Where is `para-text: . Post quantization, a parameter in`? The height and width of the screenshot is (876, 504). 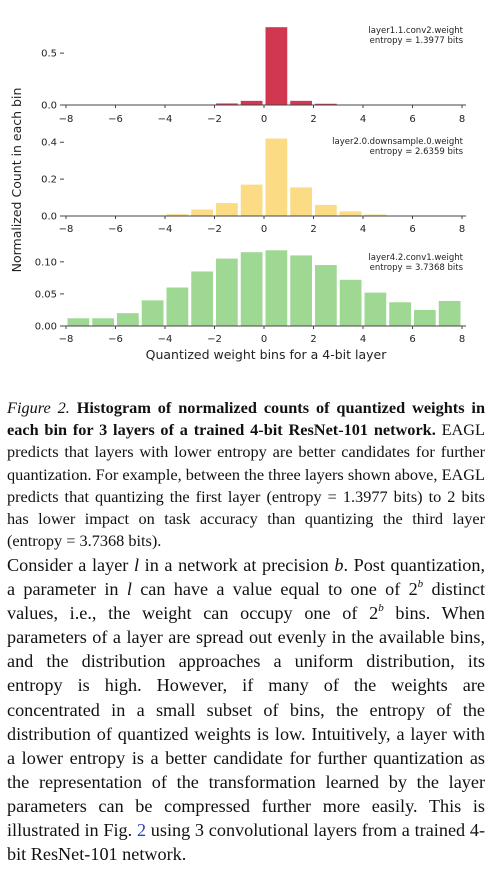 para-text: . Post quantization, a parameter in is located at coordinates (246, 577).